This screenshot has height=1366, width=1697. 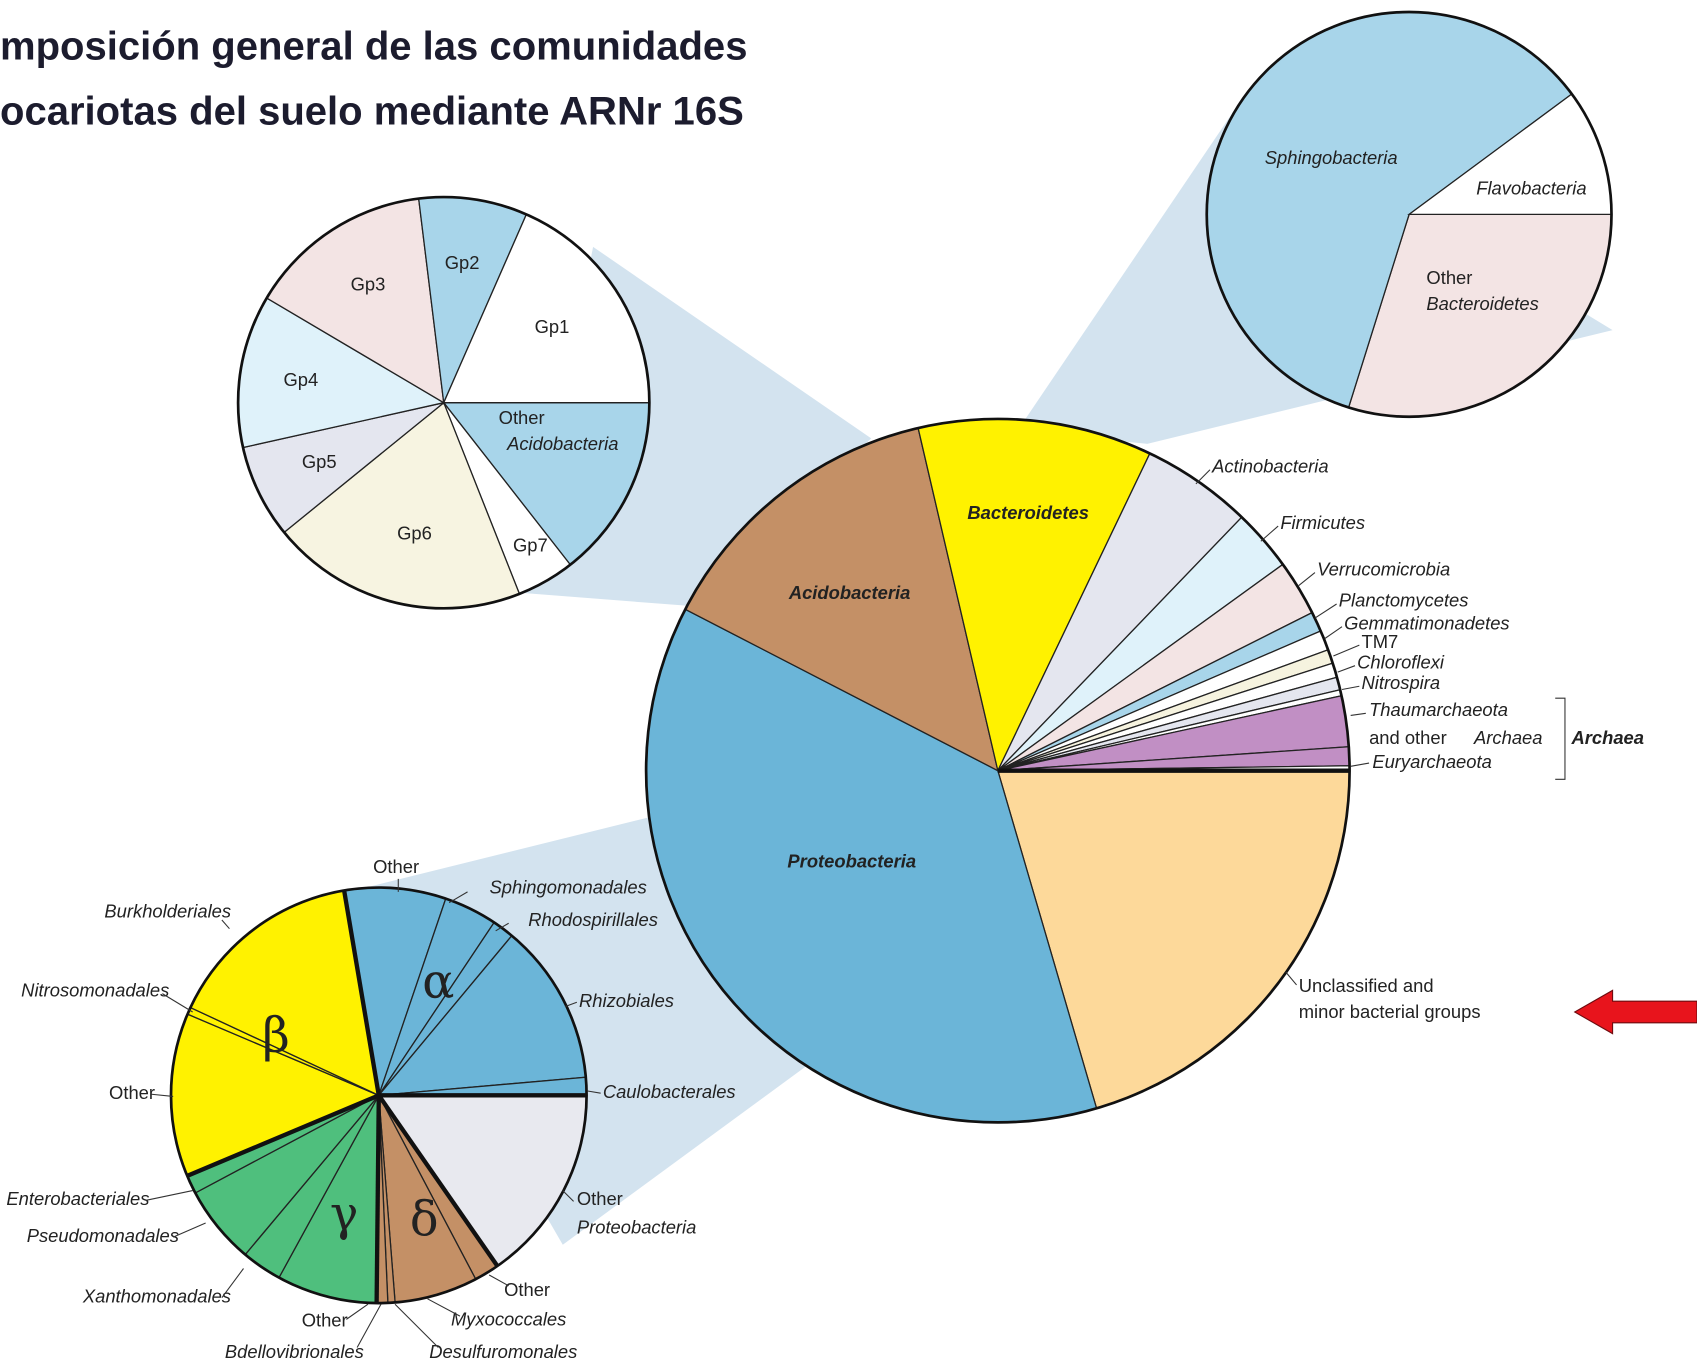 What do you see at coordinates (424, 1220) in the screenshot?
I see `class-letter: δ` at bounding box center [424, 1220].